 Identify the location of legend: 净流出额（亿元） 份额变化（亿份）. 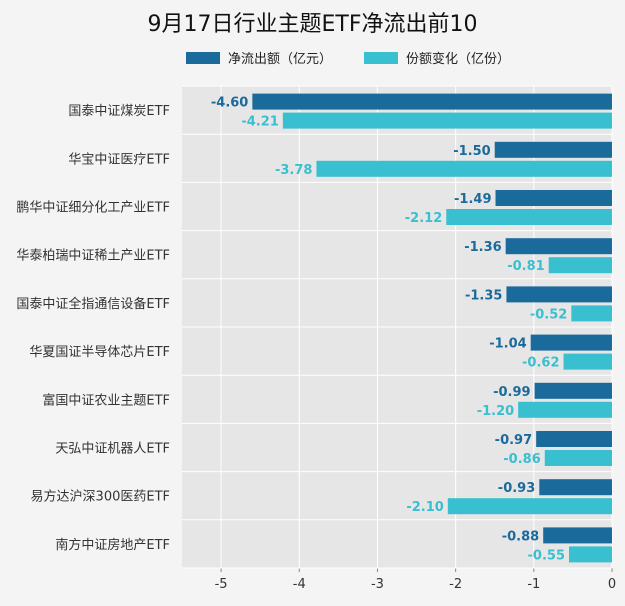
(312, 59).